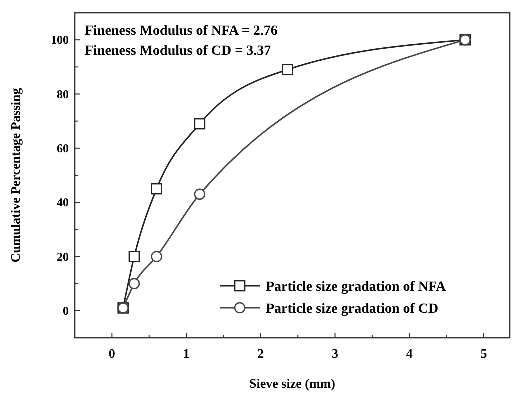 The height and width of the screenshot is (400, 516). I want to click on y-tick-label: 80, so click(63, 94).